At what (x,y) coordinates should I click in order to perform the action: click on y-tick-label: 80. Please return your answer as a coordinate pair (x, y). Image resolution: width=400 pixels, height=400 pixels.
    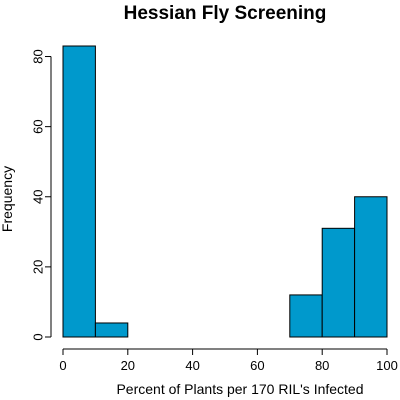
    Looking at the image, I should click on (38, 56).